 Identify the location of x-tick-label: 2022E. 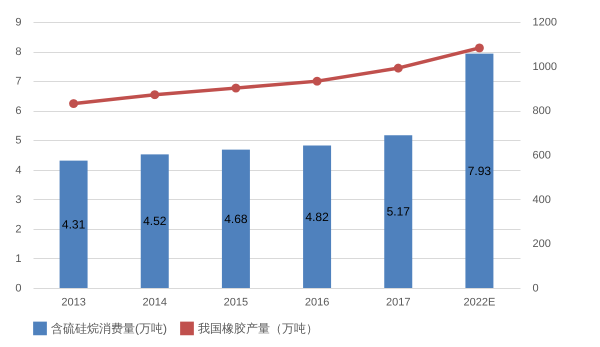
(480, 302).